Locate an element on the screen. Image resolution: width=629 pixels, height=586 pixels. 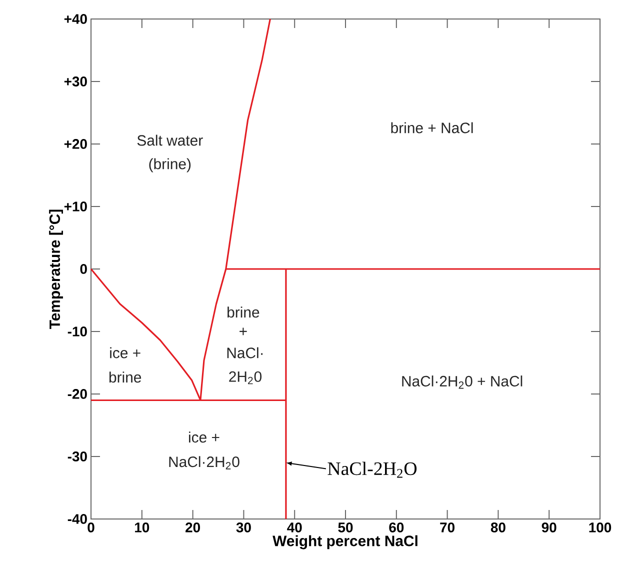
x-axis-title: Weight percent NaCl is located at coordinates (345, 542).